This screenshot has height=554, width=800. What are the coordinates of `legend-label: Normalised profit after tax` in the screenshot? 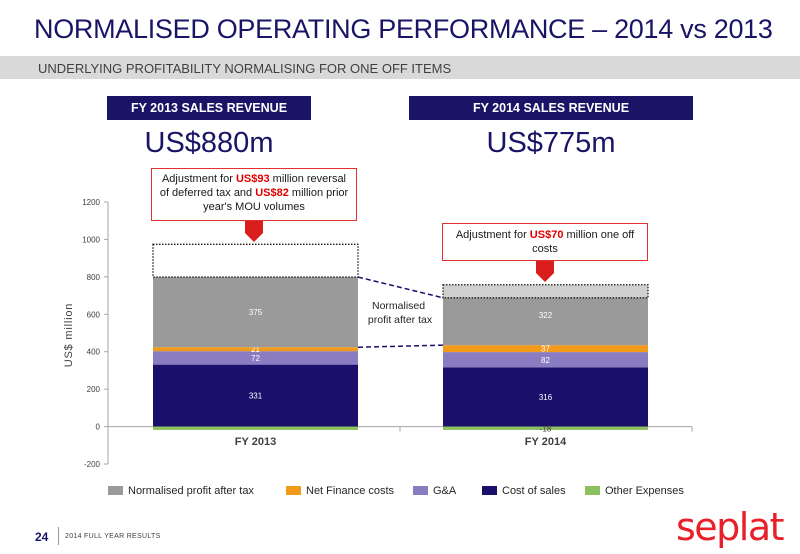 It's located at (191, 491).